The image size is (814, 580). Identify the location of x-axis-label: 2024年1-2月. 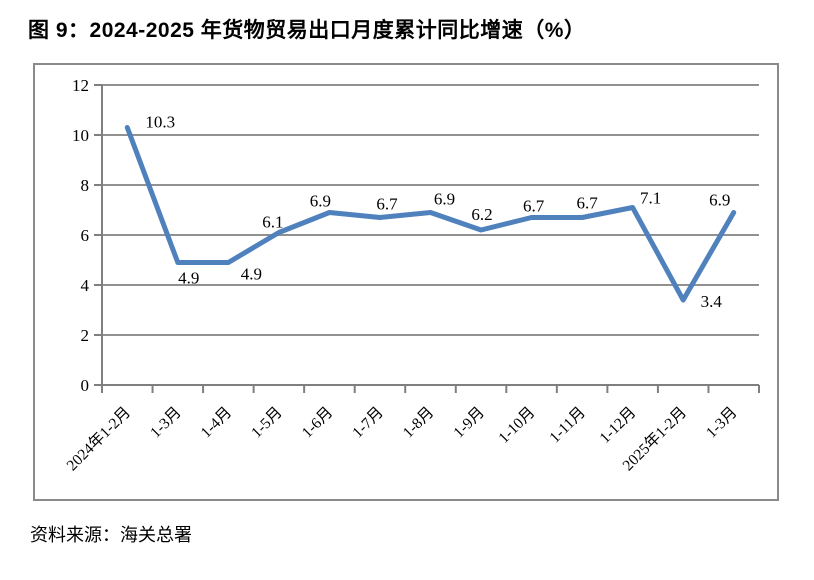
(98, 438).